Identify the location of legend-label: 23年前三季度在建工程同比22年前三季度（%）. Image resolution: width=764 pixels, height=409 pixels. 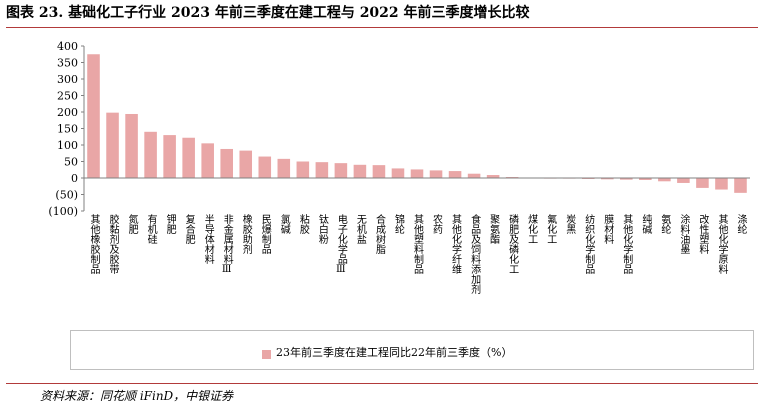
(394, 352).